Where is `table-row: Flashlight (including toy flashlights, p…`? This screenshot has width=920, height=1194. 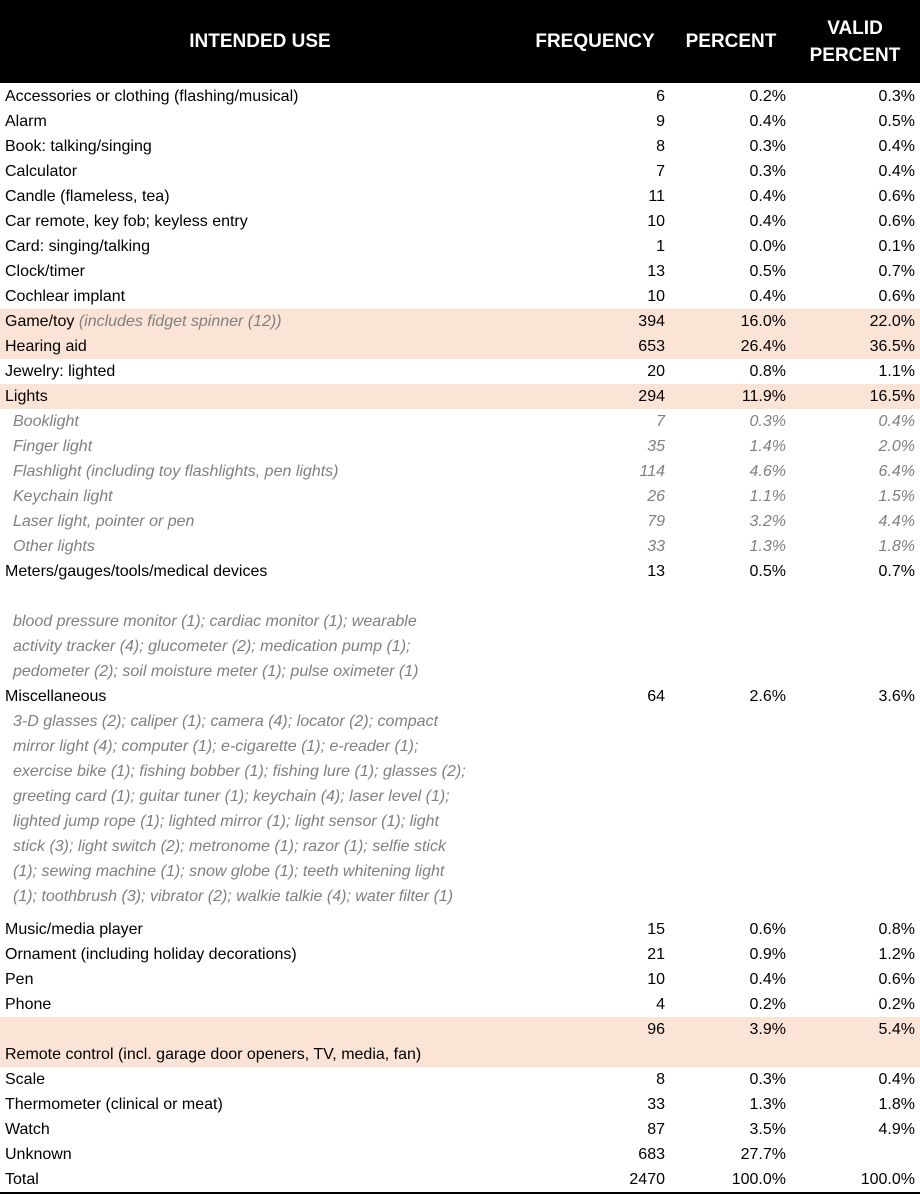 table-row: Flashlight (including toy flashlights, p… is located at coordinates (460, 471).